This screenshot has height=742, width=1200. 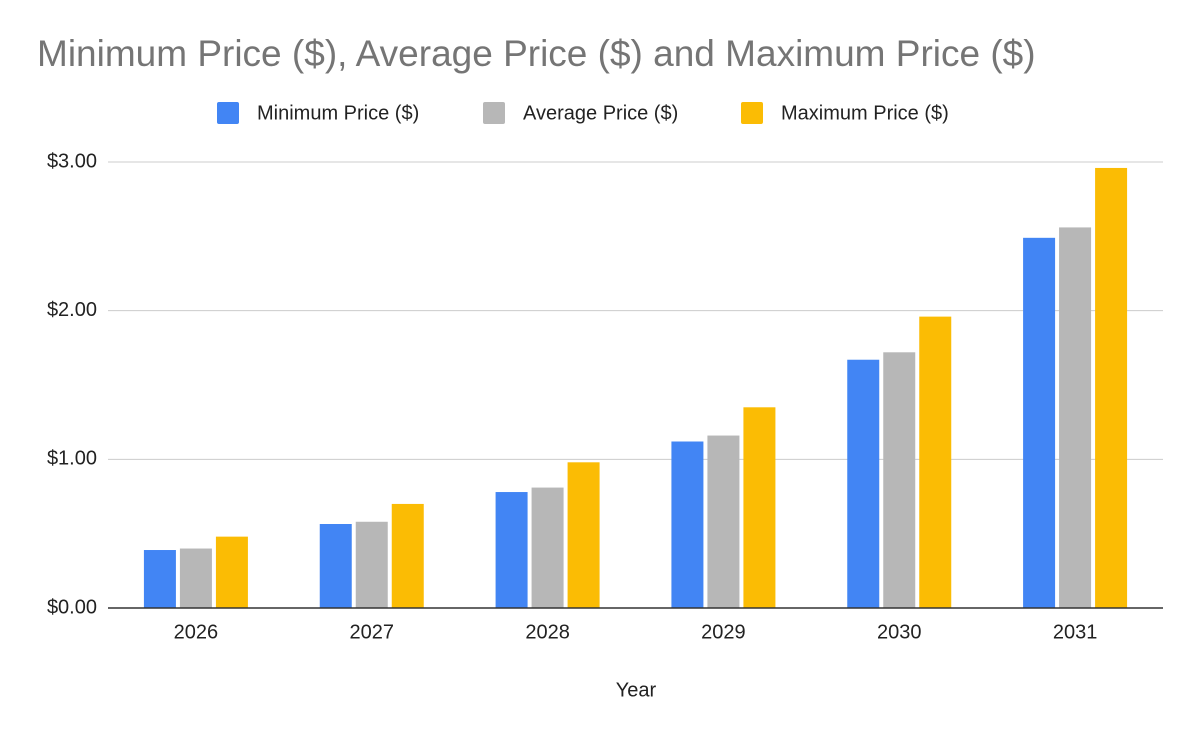 I want to click on legend-label: Average Price ($), so click(x=600, y=113).